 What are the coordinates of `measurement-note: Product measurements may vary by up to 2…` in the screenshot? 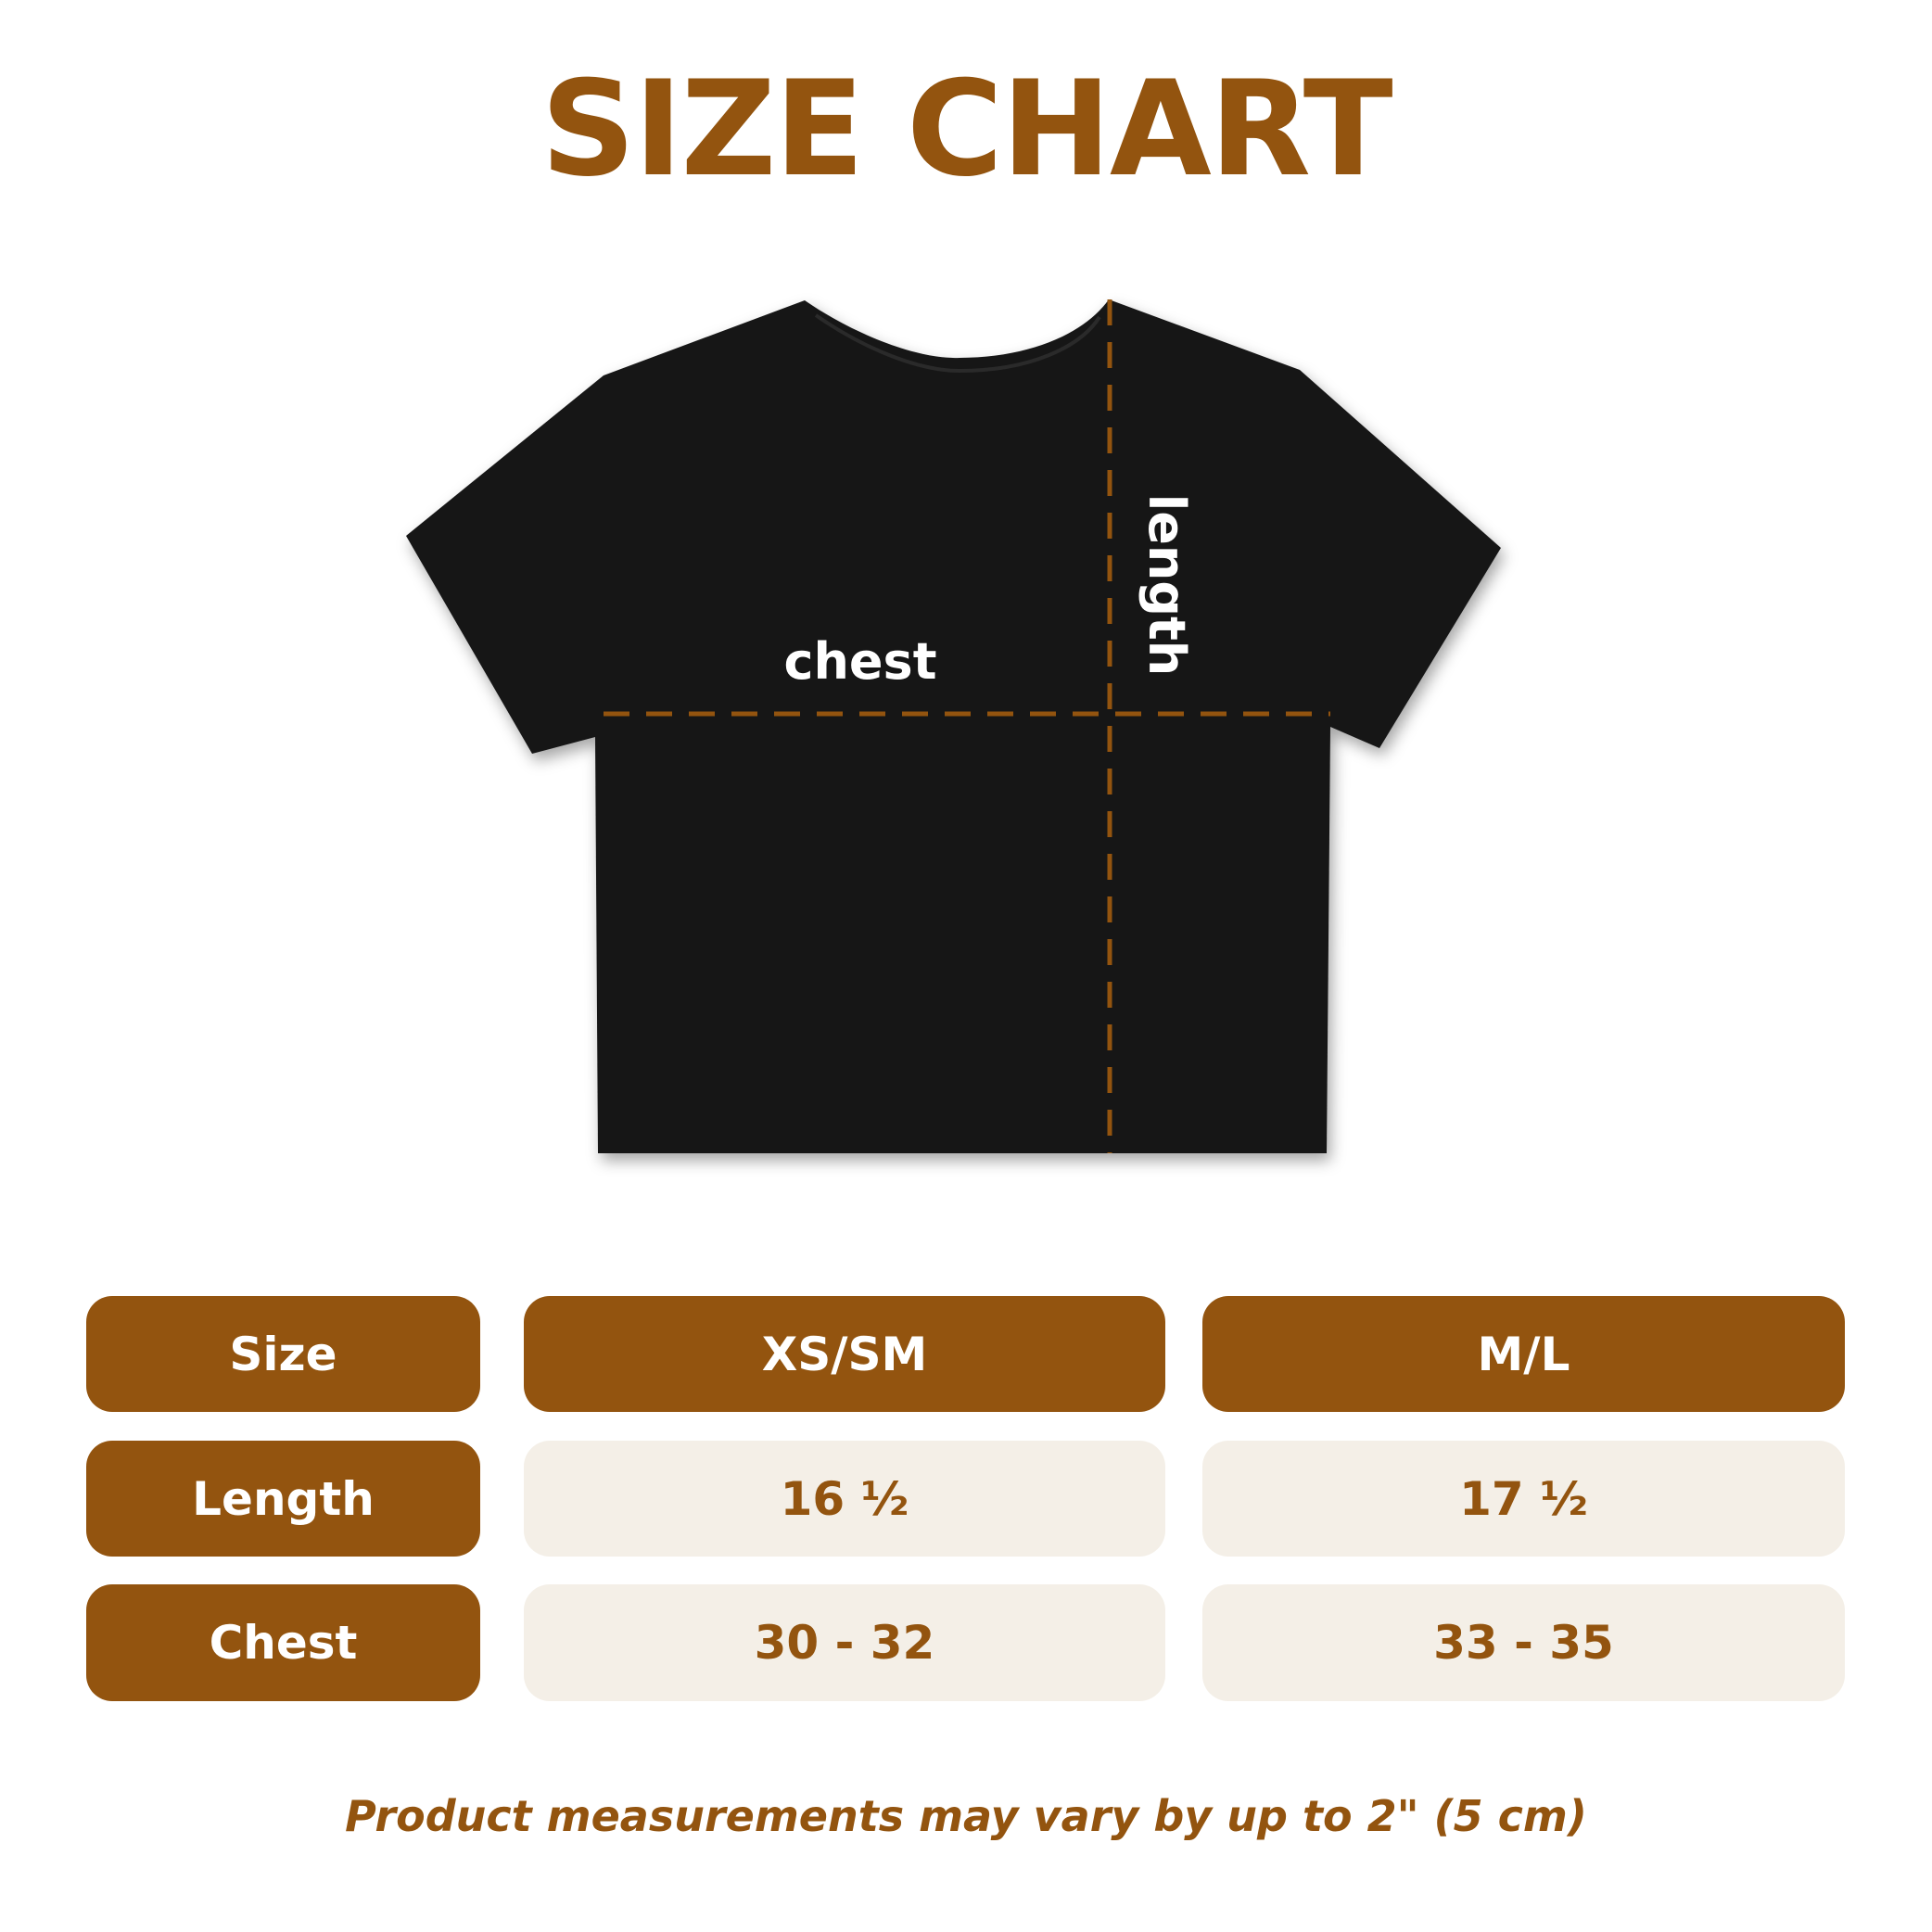 It's located at (966, 1816).